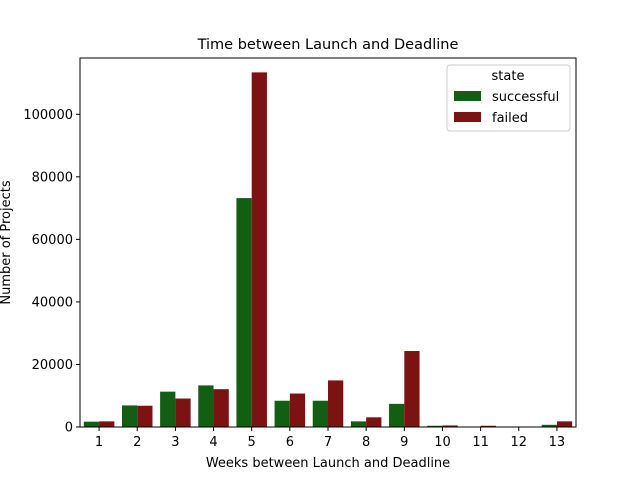 The width and height of the screenshot is (640, 480). I want to click on y-axis-label: Number of Projects, so click(7, 242).